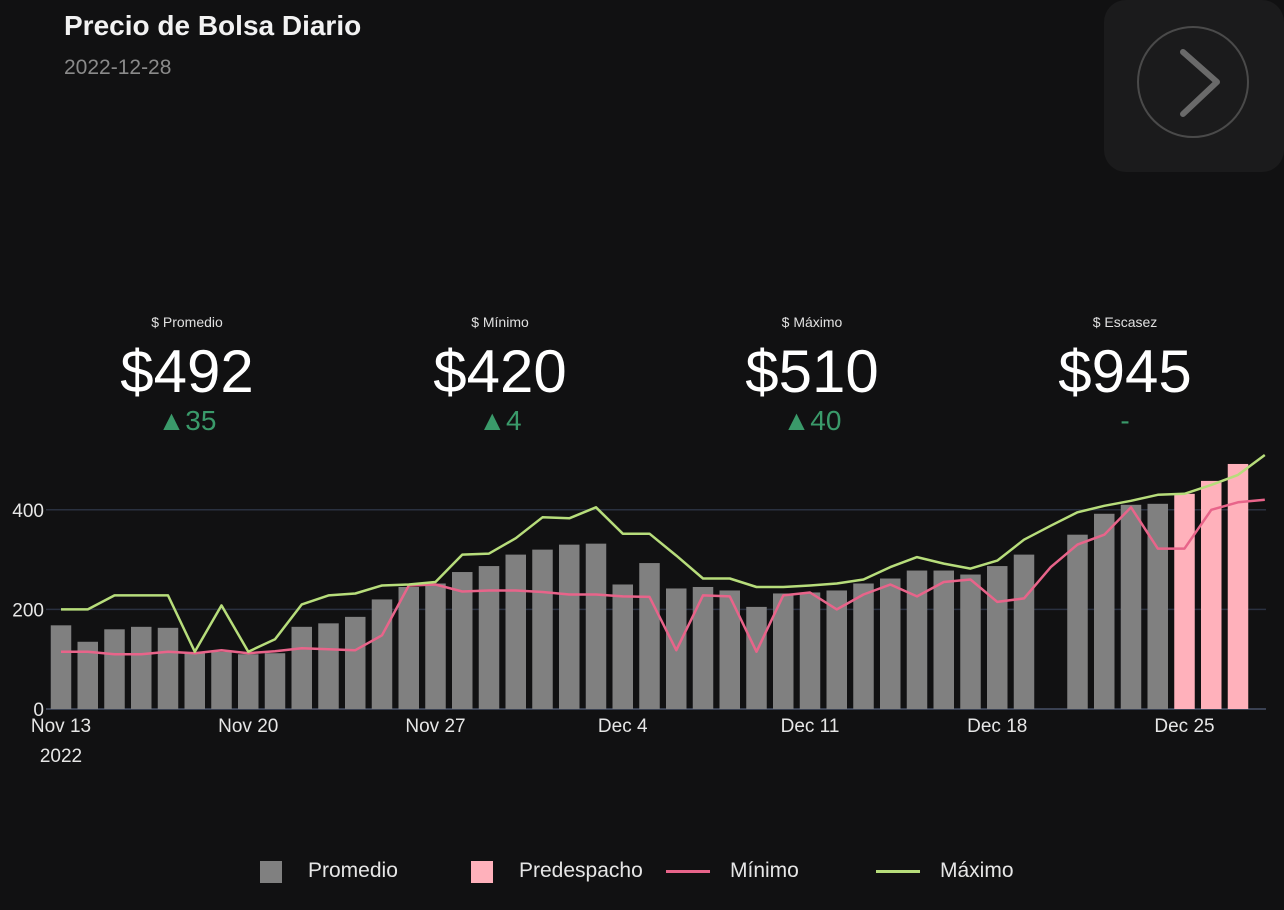 Image resolution: width=1284 pixels, height=910 pixels. I want to click on chart-legend: Promedio Predespacho Mínimo Máximo, so click(642, 872).